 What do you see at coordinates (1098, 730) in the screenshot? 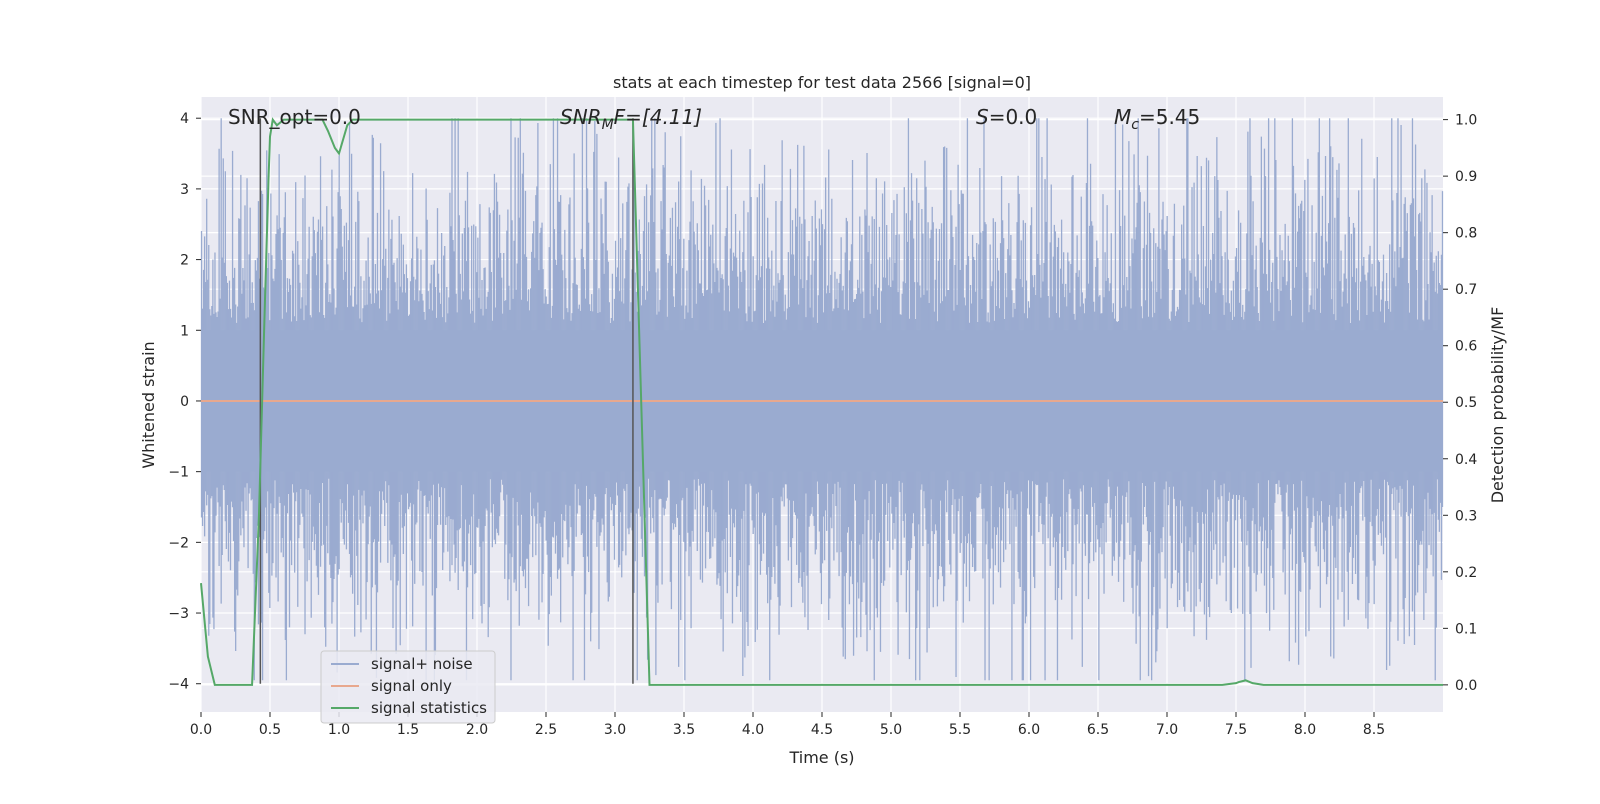
I see `x-tick-label: 6.5` at bounding box center [1098, 730].